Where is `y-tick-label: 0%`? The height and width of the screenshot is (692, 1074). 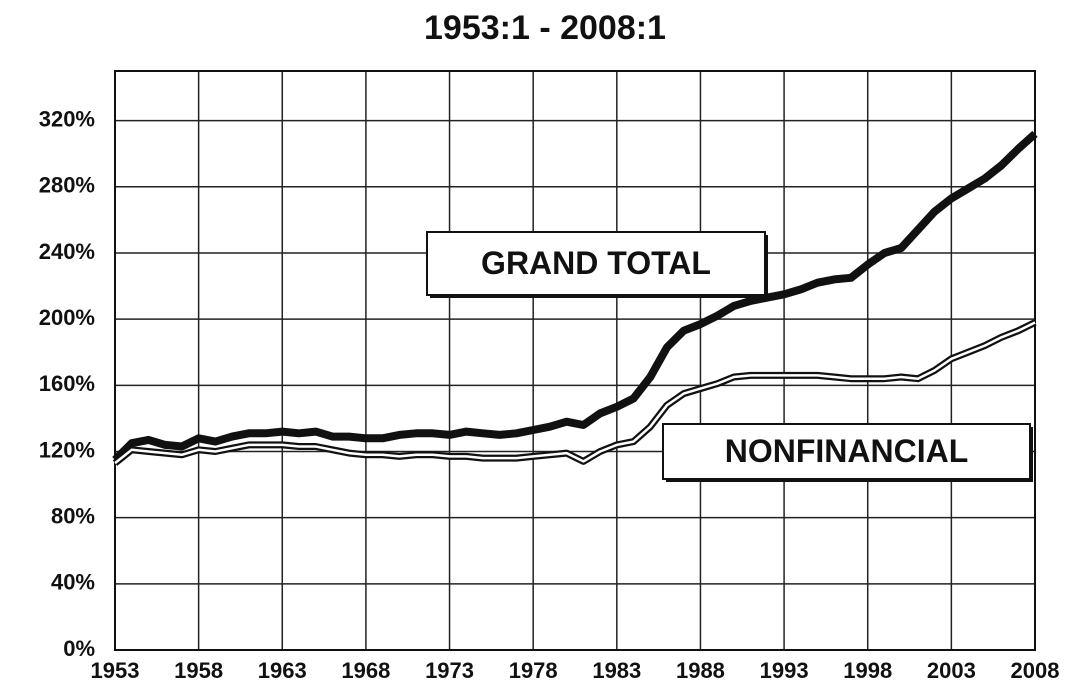 y-tick-label: 0% is located at coordinates (79, 648).